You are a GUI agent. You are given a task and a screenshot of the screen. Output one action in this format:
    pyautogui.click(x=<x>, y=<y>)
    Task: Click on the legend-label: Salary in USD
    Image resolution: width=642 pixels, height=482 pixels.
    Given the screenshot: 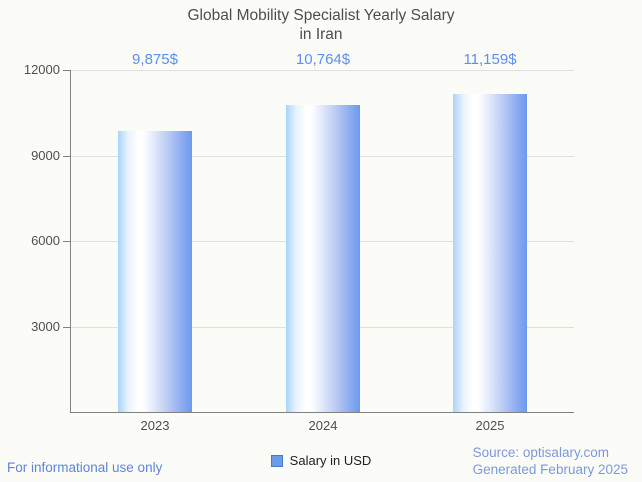 What is the action you would take?
    pyautogui.click(x=330, y=460)
    